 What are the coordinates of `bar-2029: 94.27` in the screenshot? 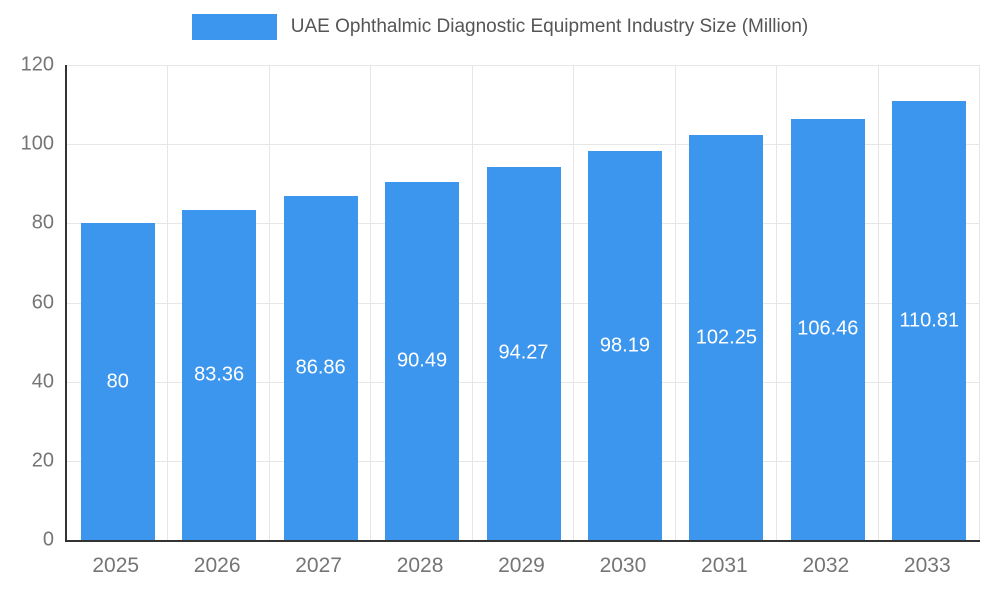 It's located at (523, 353).